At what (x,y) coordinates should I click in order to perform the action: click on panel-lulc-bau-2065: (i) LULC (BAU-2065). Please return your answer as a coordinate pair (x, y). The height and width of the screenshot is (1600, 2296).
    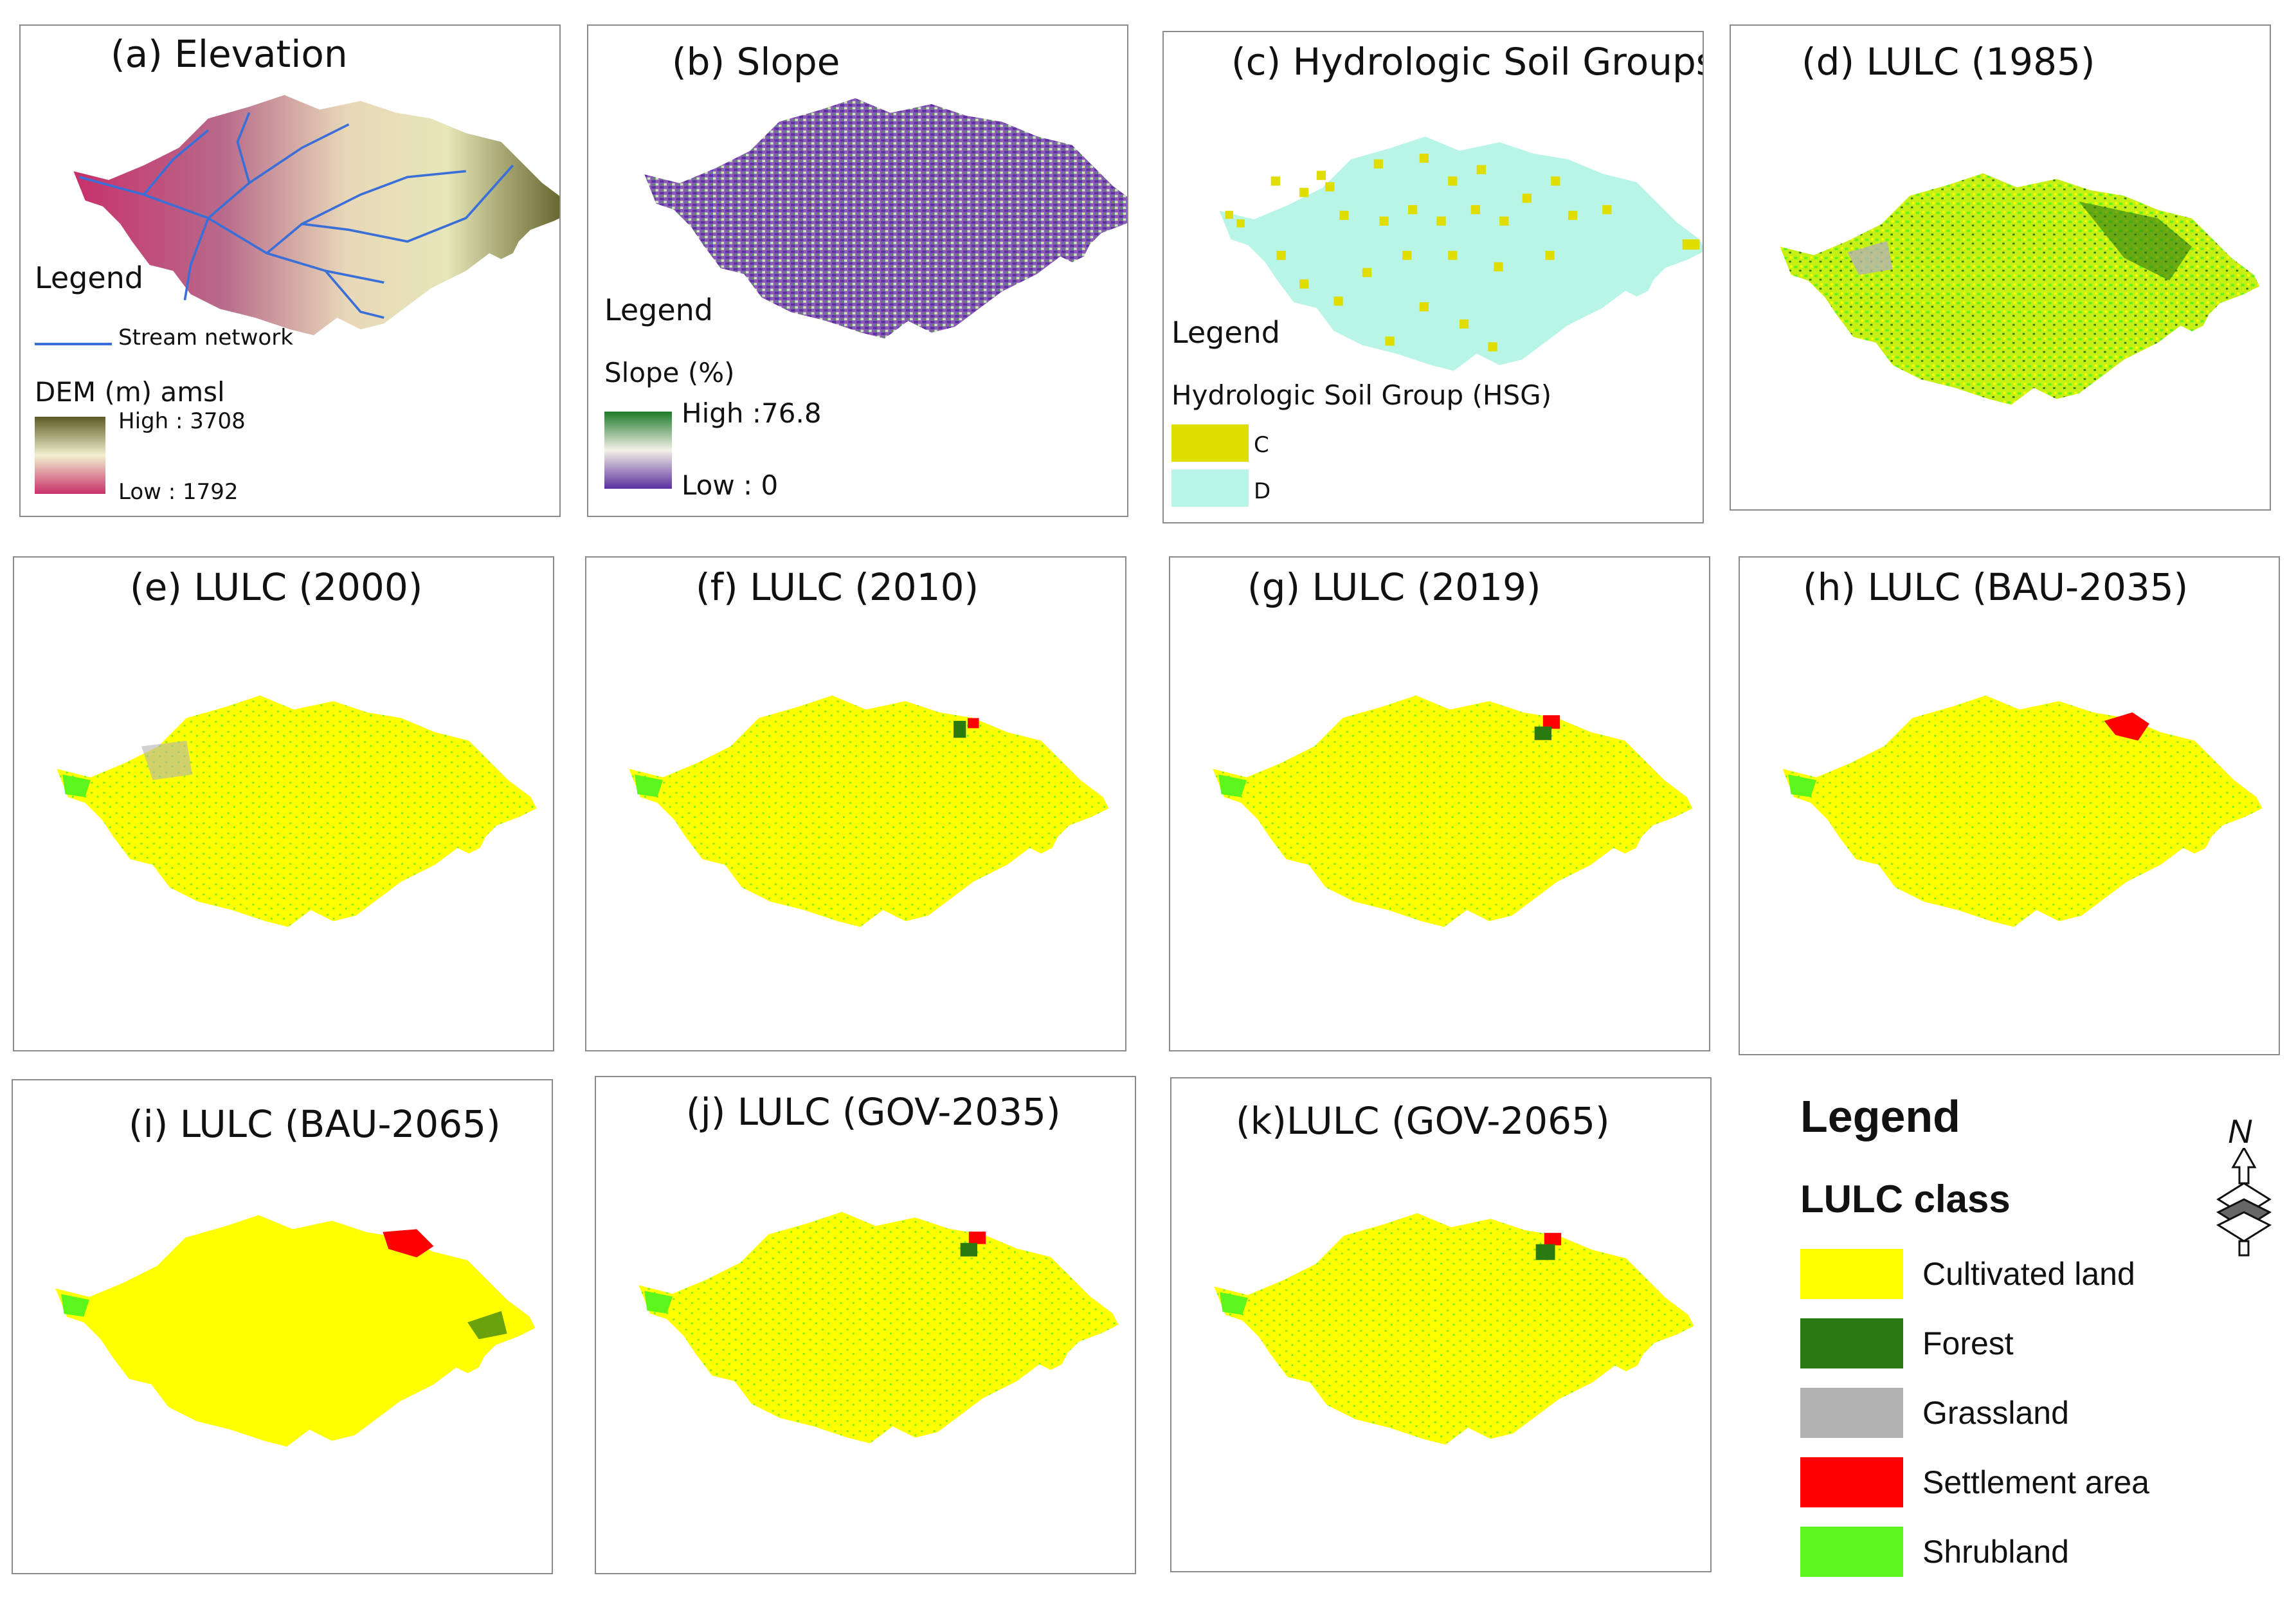
    Looking at the image, I should click on (282, 1326).